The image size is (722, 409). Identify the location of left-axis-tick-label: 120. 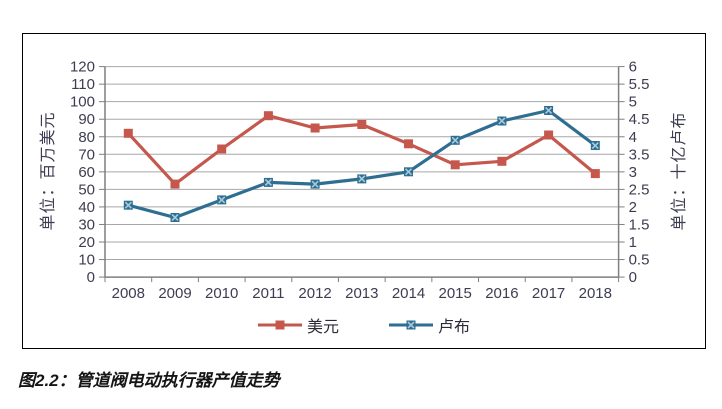
(82, 67).